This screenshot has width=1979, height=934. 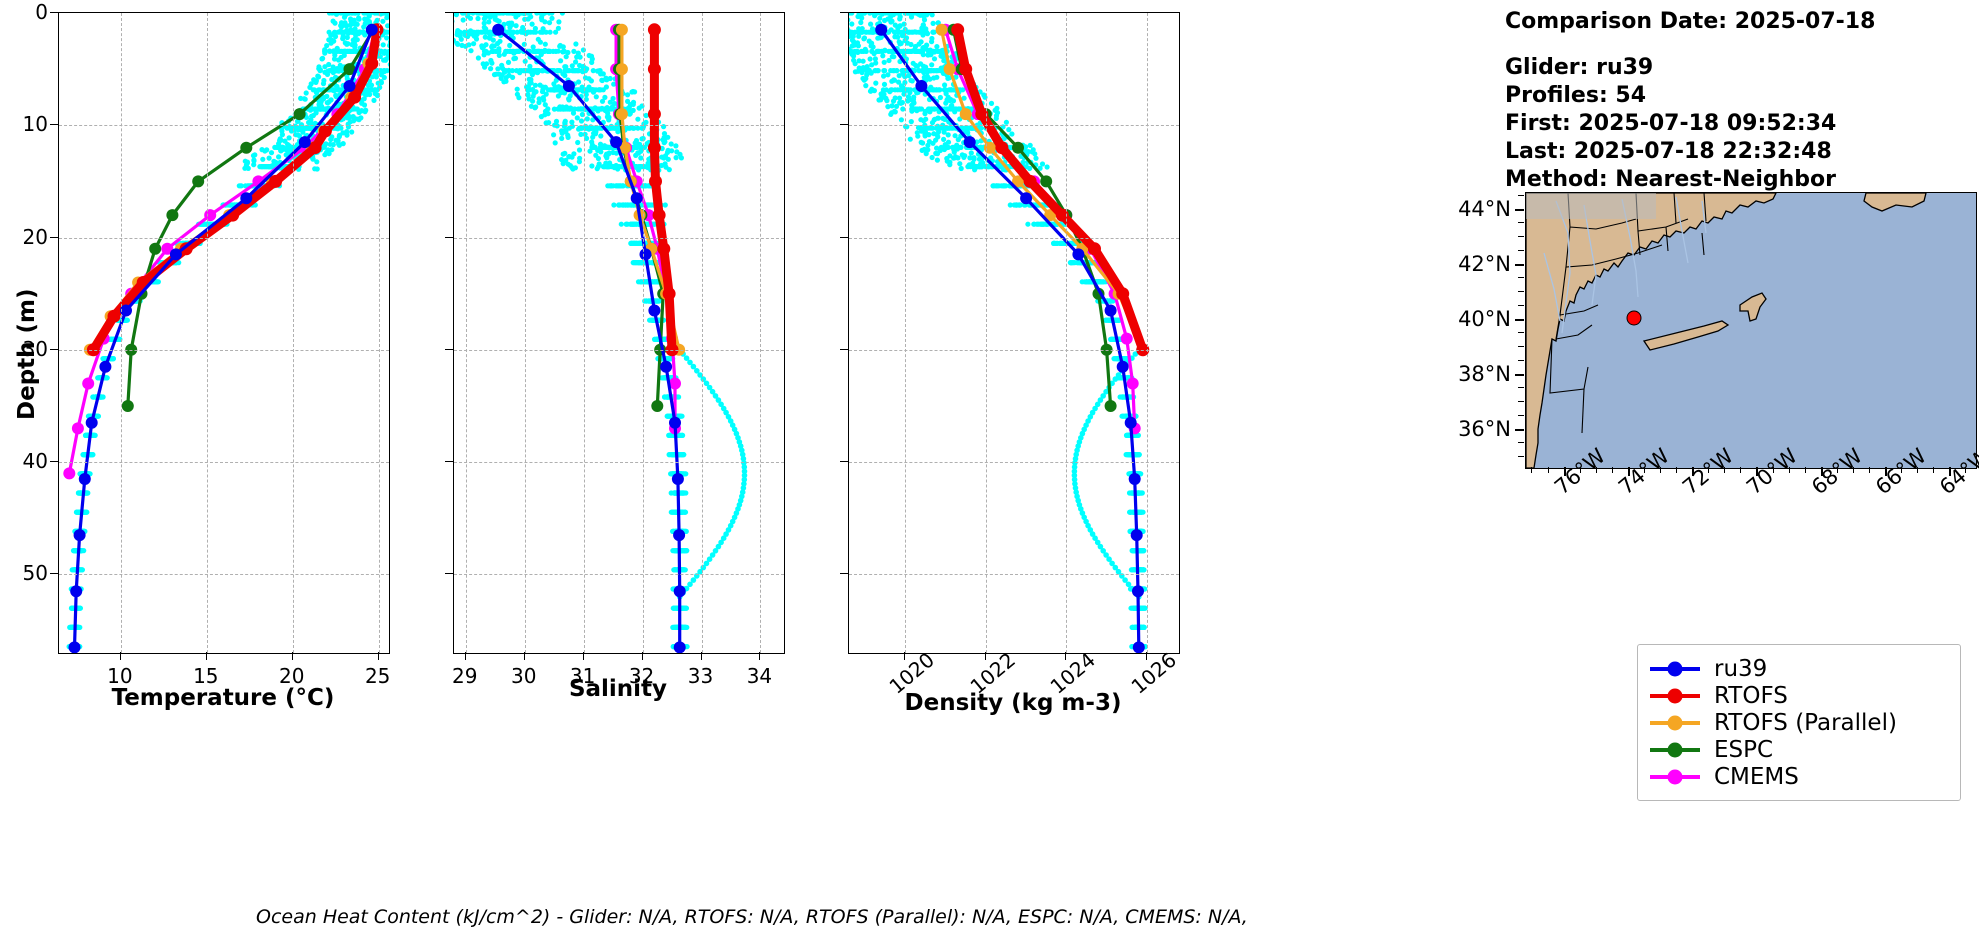 I want to click on glider-location-marker, so click(x=1634, y=318).